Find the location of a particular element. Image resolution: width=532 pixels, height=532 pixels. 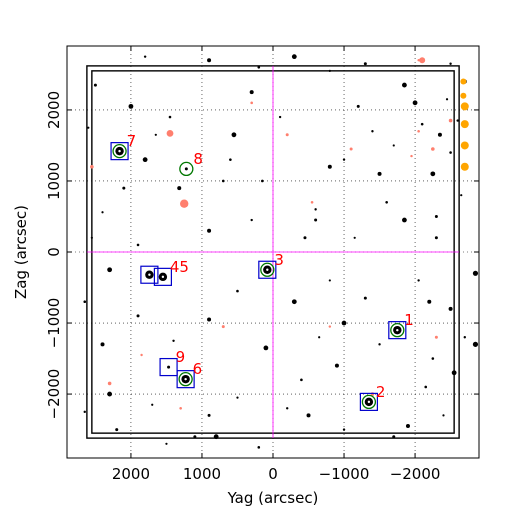

x-tick-label: −2000 is located at coordinates (415, 474).